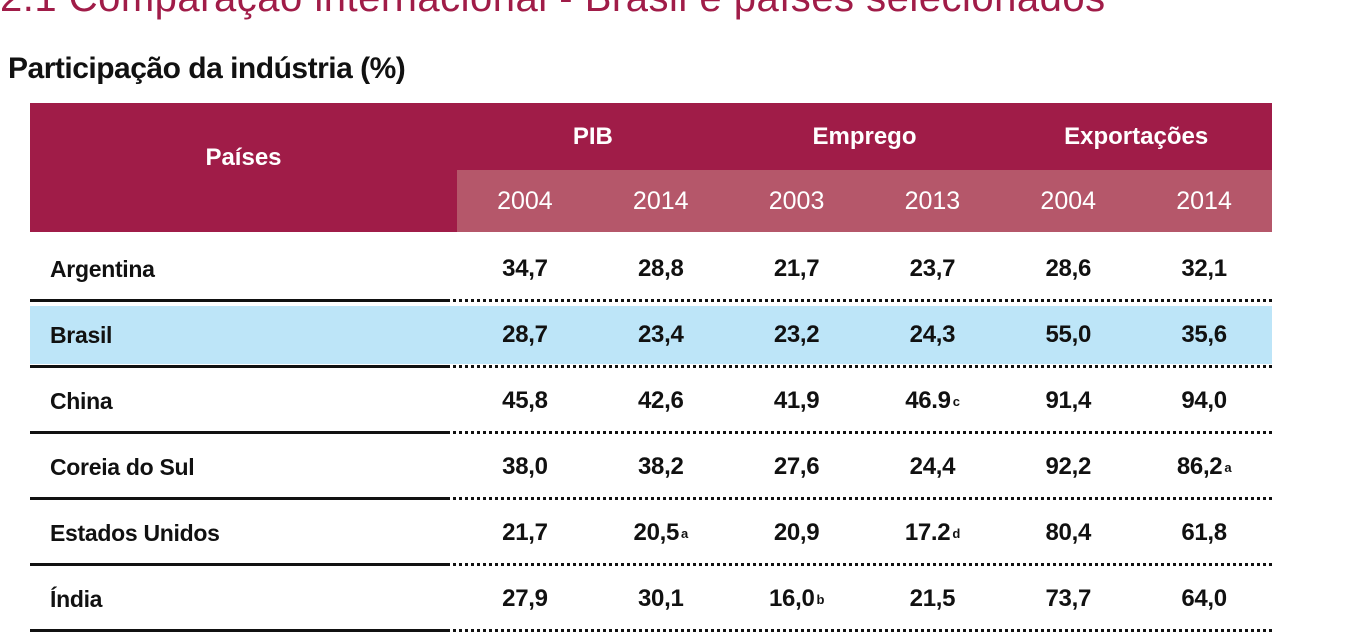  I want to click on country-name: Brasil, so click(81, 334).